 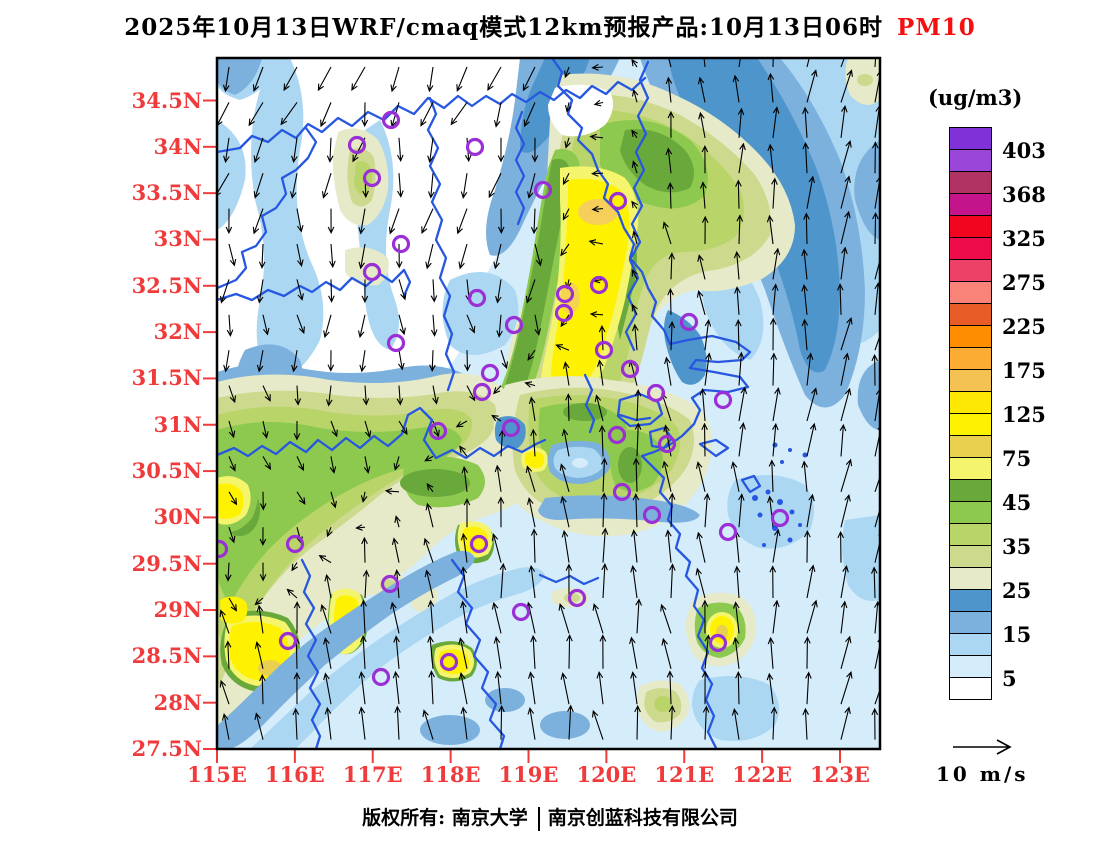 What do you see at coordinates (1024, 238) in the screenshot?
I see `colorbar-label: 325` at bounding box center [1024, 238].